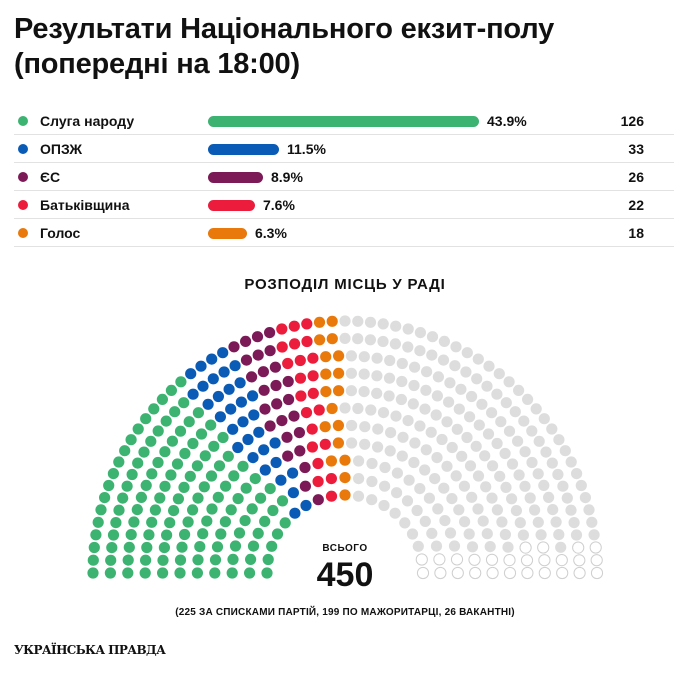 The image size is (690, 682). I want to click on party-name: ОПЗЖ, so click(61, 149).